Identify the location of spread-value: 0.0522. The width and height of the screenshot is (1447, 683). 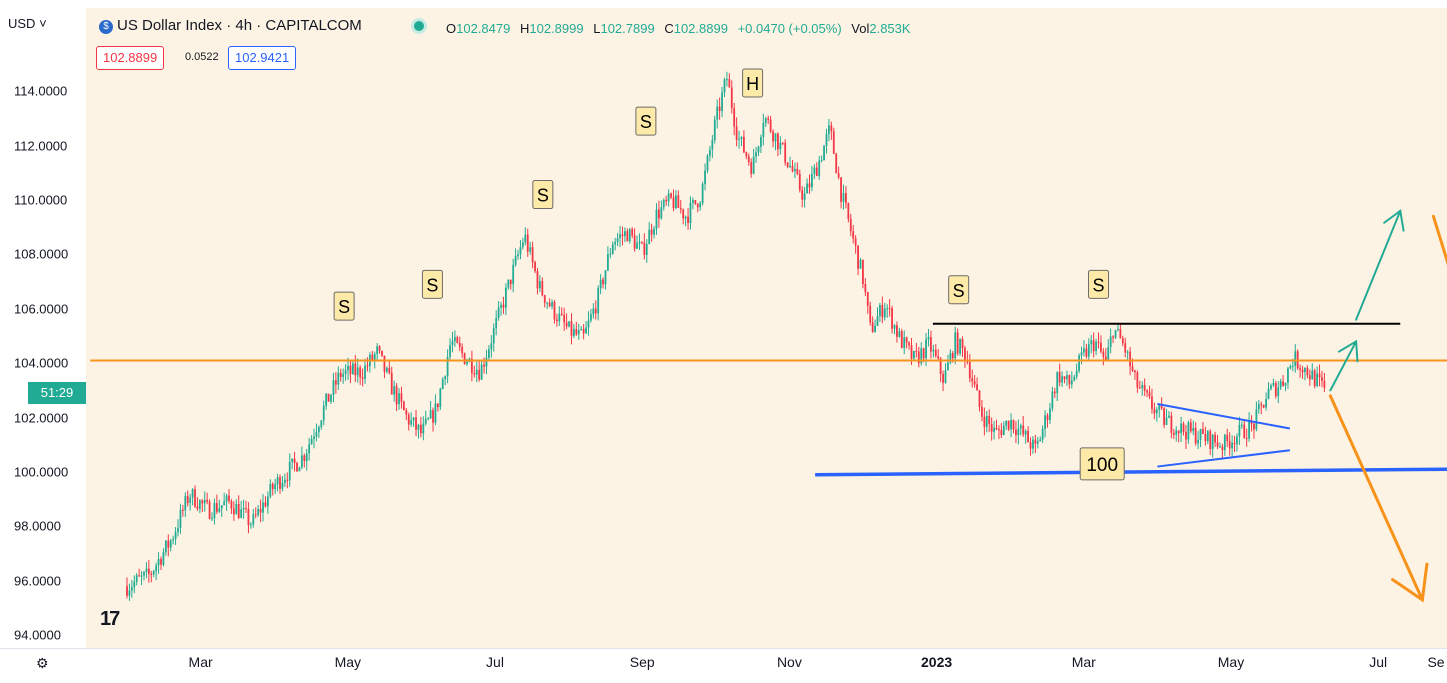
(202, 57).